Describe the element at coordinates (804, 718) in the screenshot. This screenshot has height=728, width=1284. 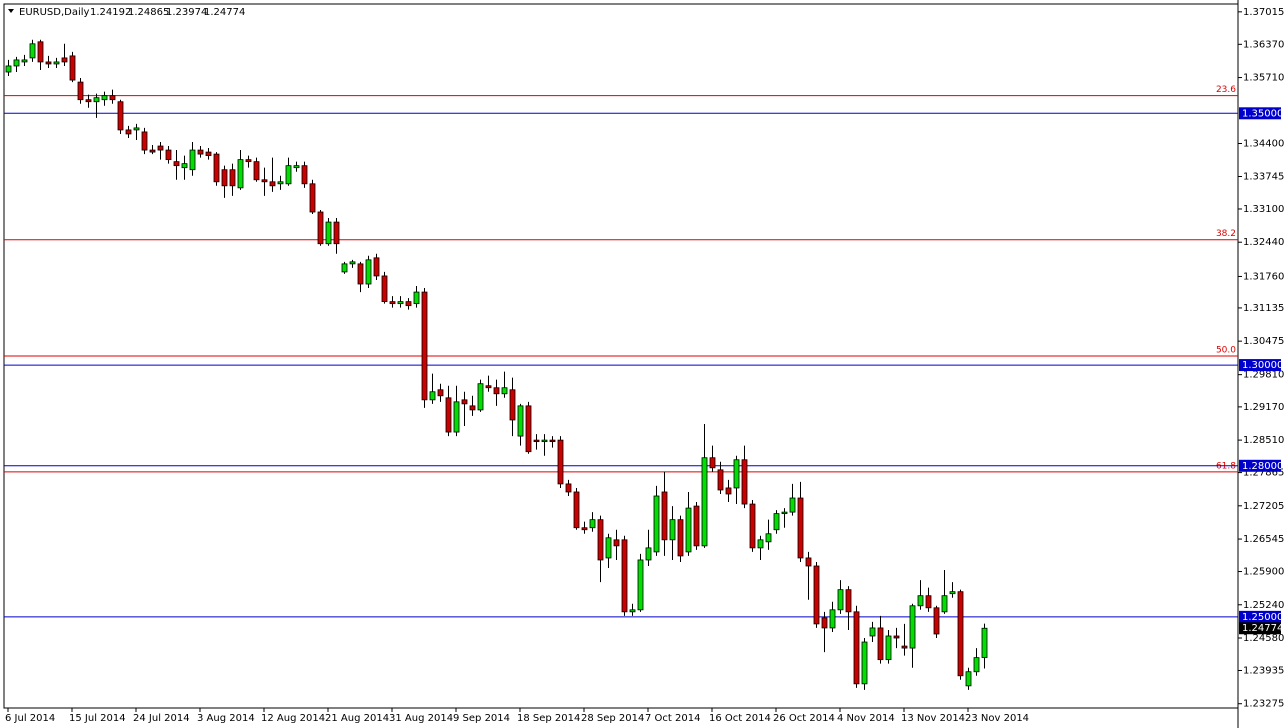
I see `x-tick-label: 26 Oct 2014` at that location.